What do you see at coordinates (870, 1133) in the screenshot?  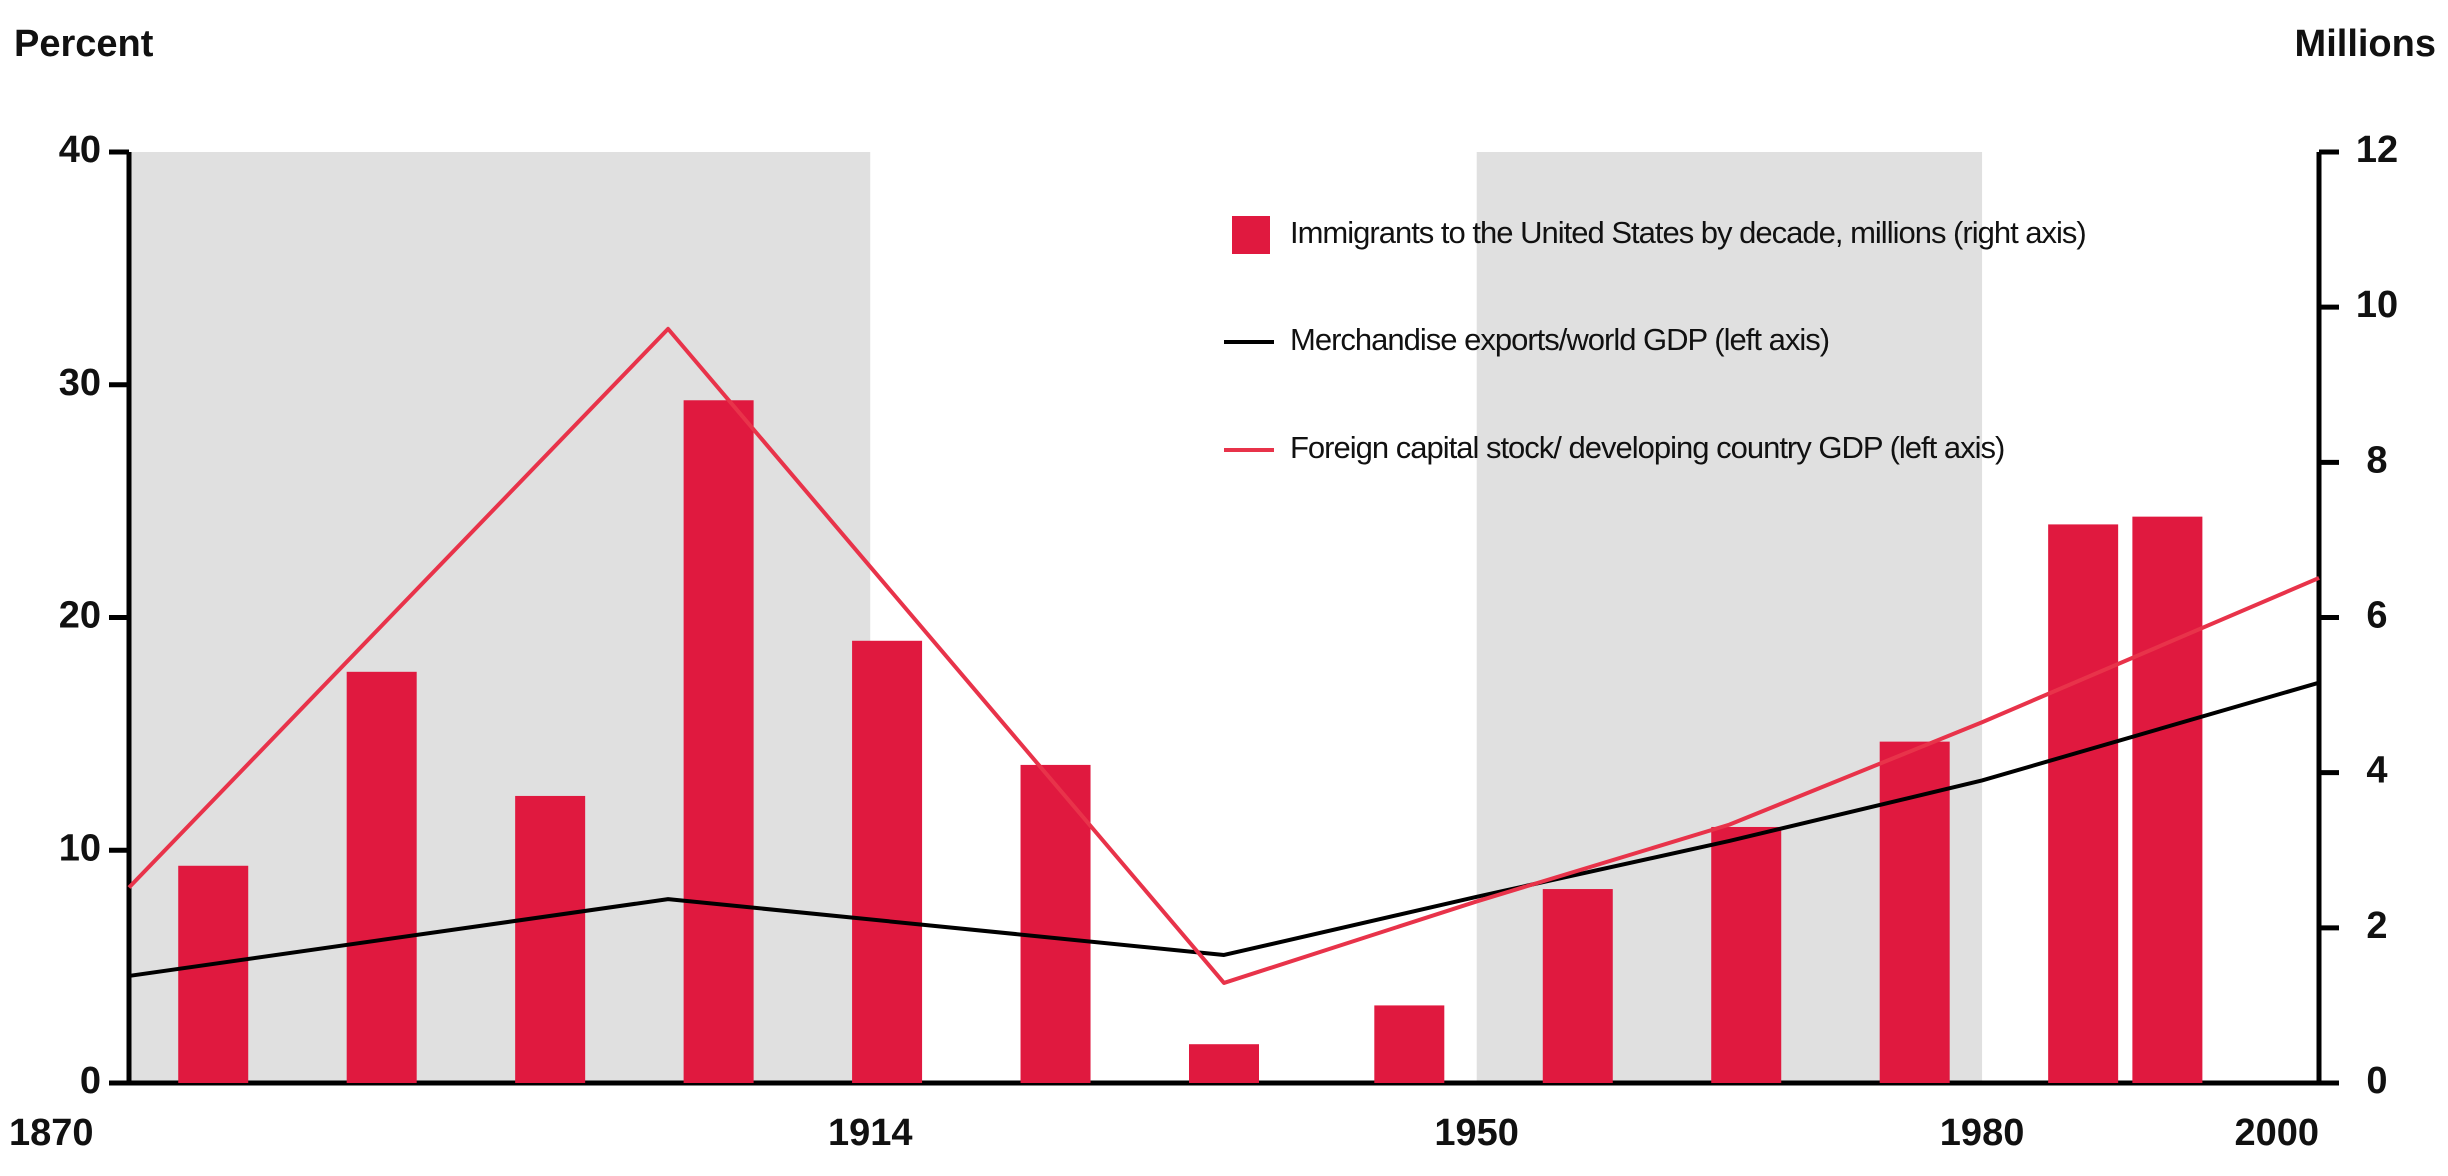 I see `x-tick-label: 1914` at bounding box center [870, 1133].